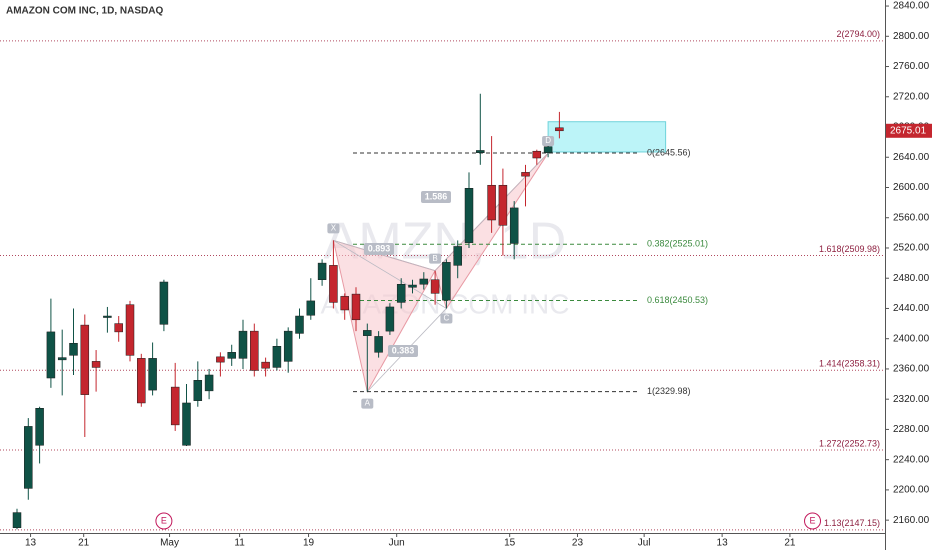 The image size is (932, 550). I want to click on y-tick-label: 2720.00, so click(911, 96).